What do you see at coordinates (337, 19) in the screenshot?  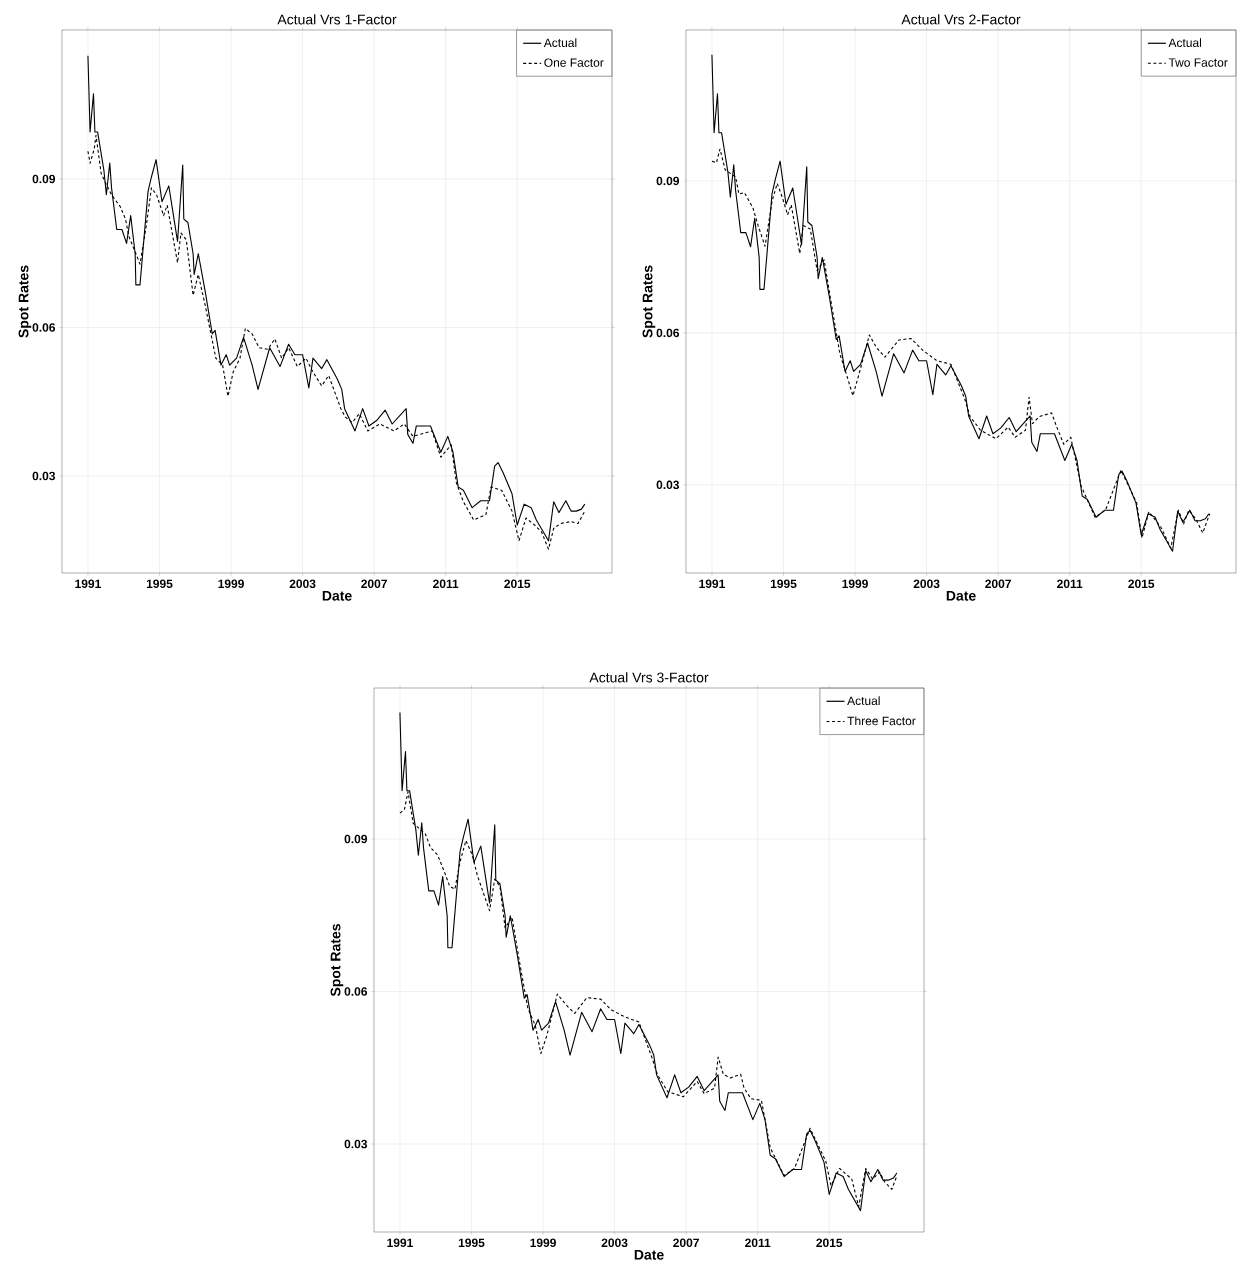 I see `chart-title: Actual Vrs 1-Factor` at bounding box center [337, 19].